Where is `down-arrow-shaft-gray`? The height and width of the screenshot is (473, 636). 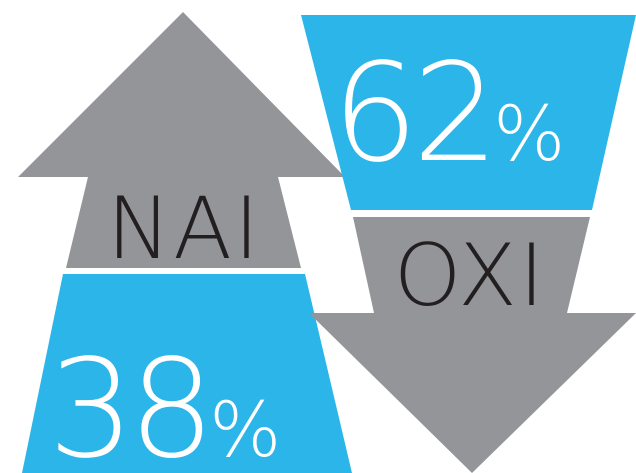 down-arrow-shaft-gray is located at coordinates (471, 265).